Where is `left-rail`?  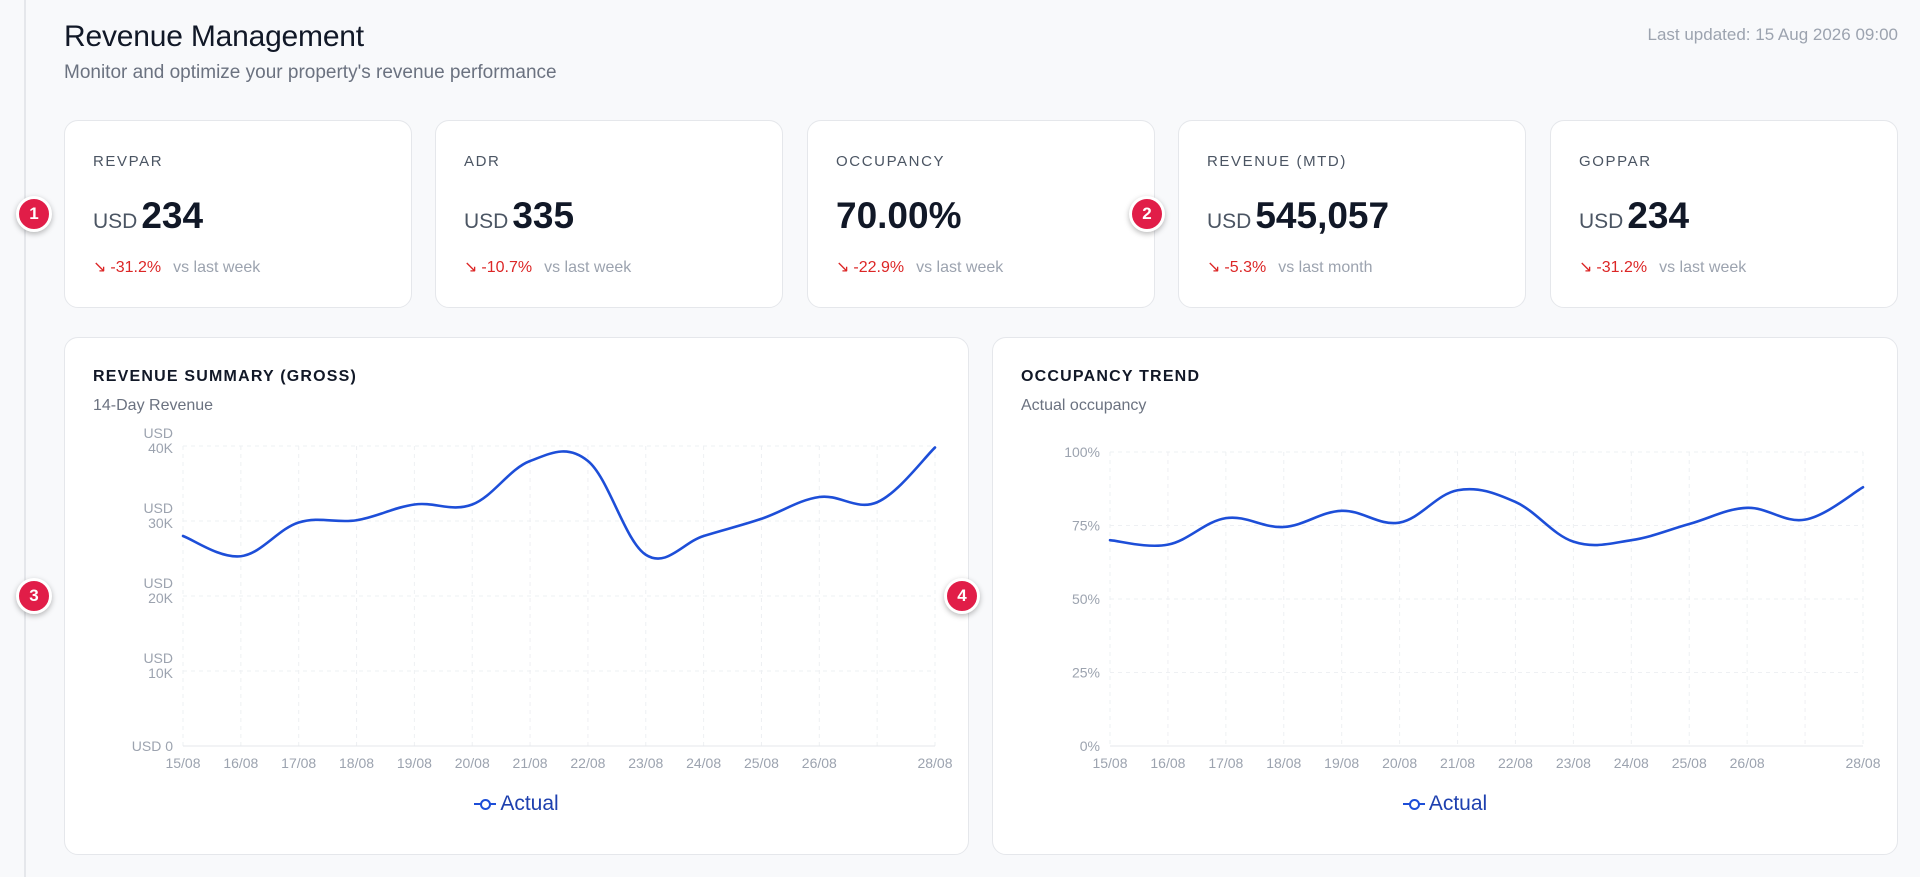 left-rail is located at coordinates (13, 438).